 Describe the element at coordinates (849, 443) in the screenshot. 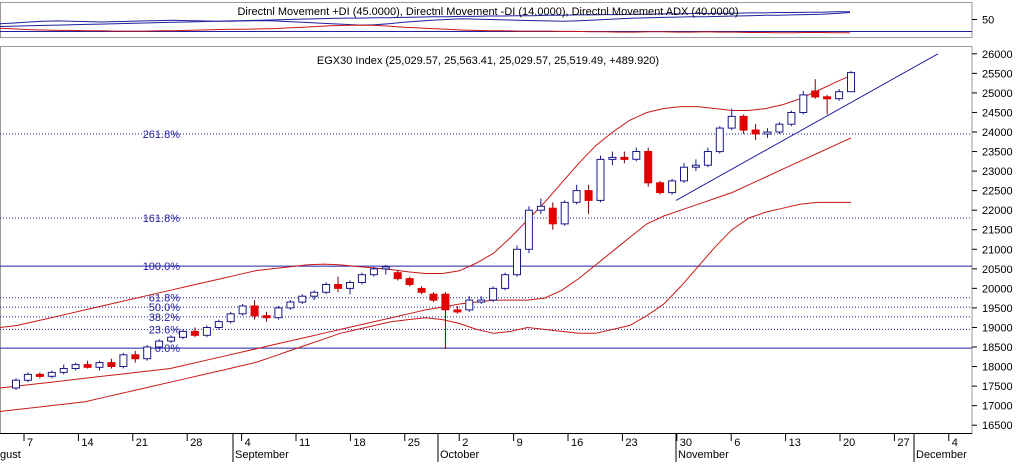

I see `x-tick-label: 20` at that location.